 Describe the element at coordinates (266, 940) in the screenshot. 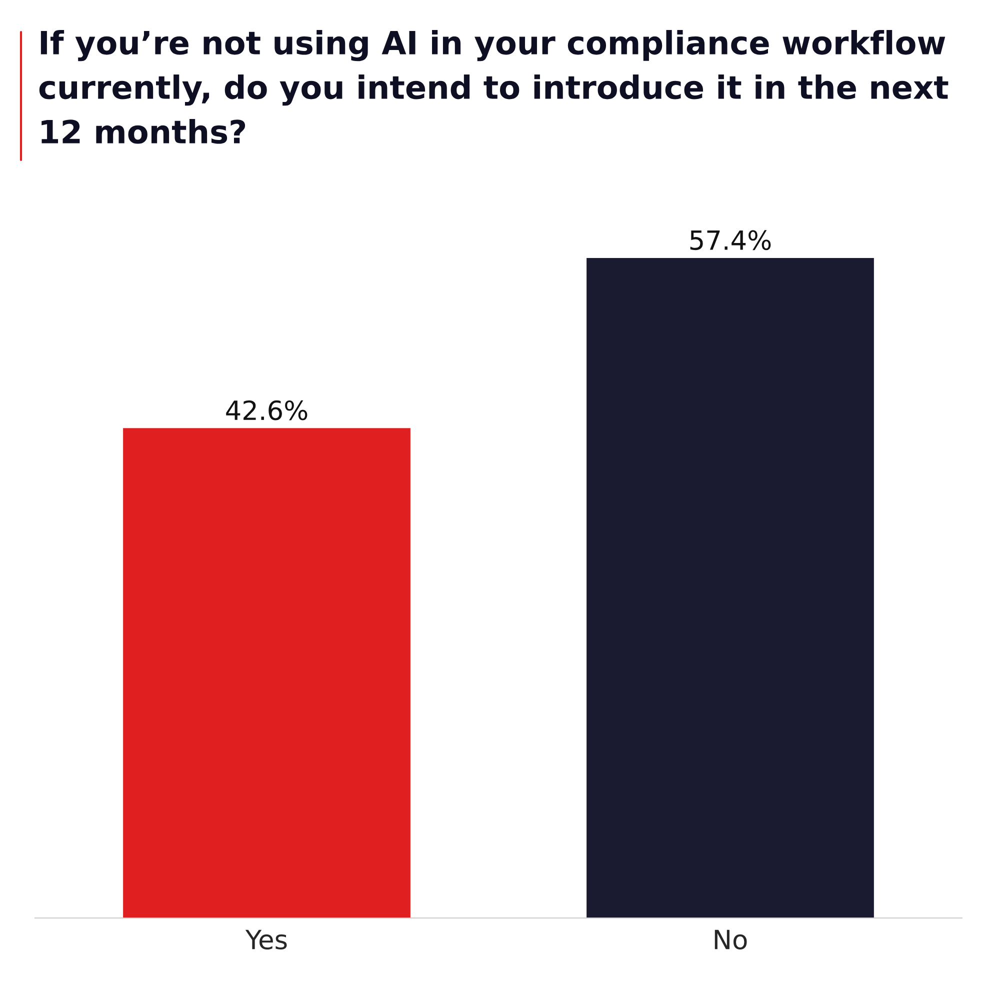

I see `x-tick-label: Yes` at that location.